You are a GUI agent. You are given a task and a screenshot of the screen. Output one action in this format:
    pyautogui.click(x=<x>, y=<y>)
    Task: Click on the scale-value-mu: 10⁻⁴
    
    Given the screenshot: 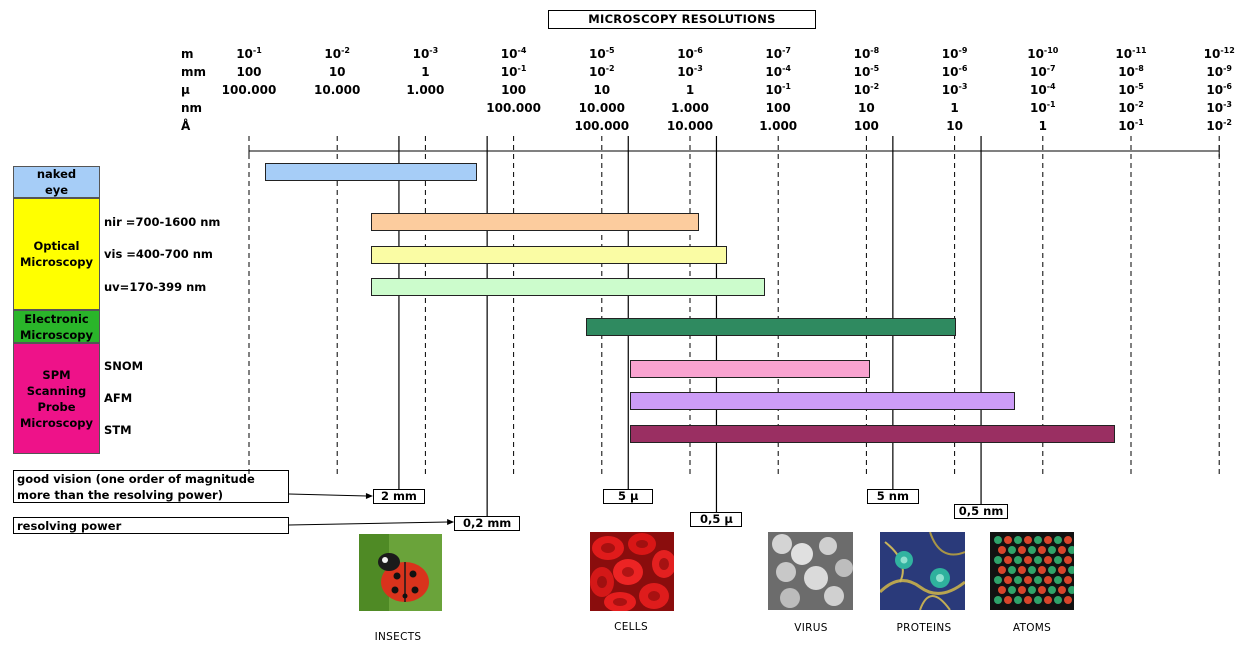 What is the action you would take?
    pyautogui.click(x=1043, y=90)
    